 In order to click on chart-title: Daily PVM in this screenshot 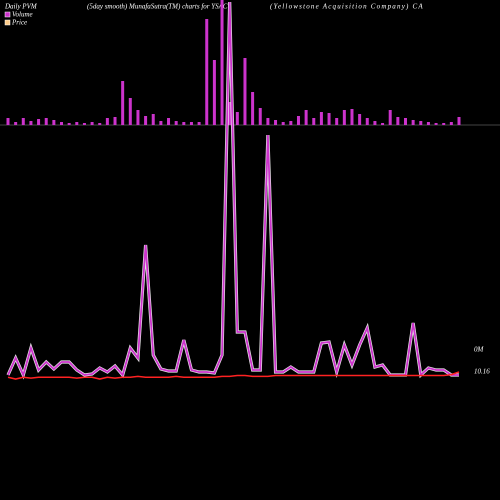, I will do `click(21, 7)`.